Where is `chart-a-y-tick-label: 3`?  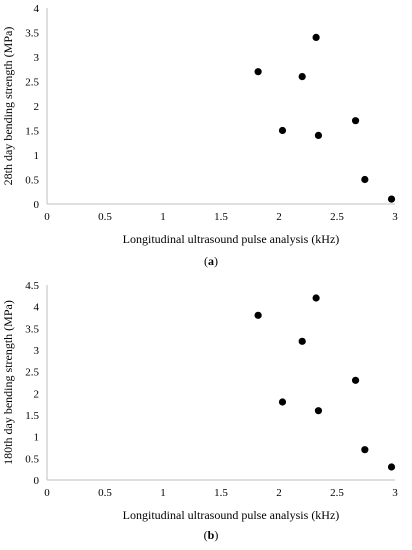 chart-a-y-tick-label: 3 is located at coordinates (37, 58).